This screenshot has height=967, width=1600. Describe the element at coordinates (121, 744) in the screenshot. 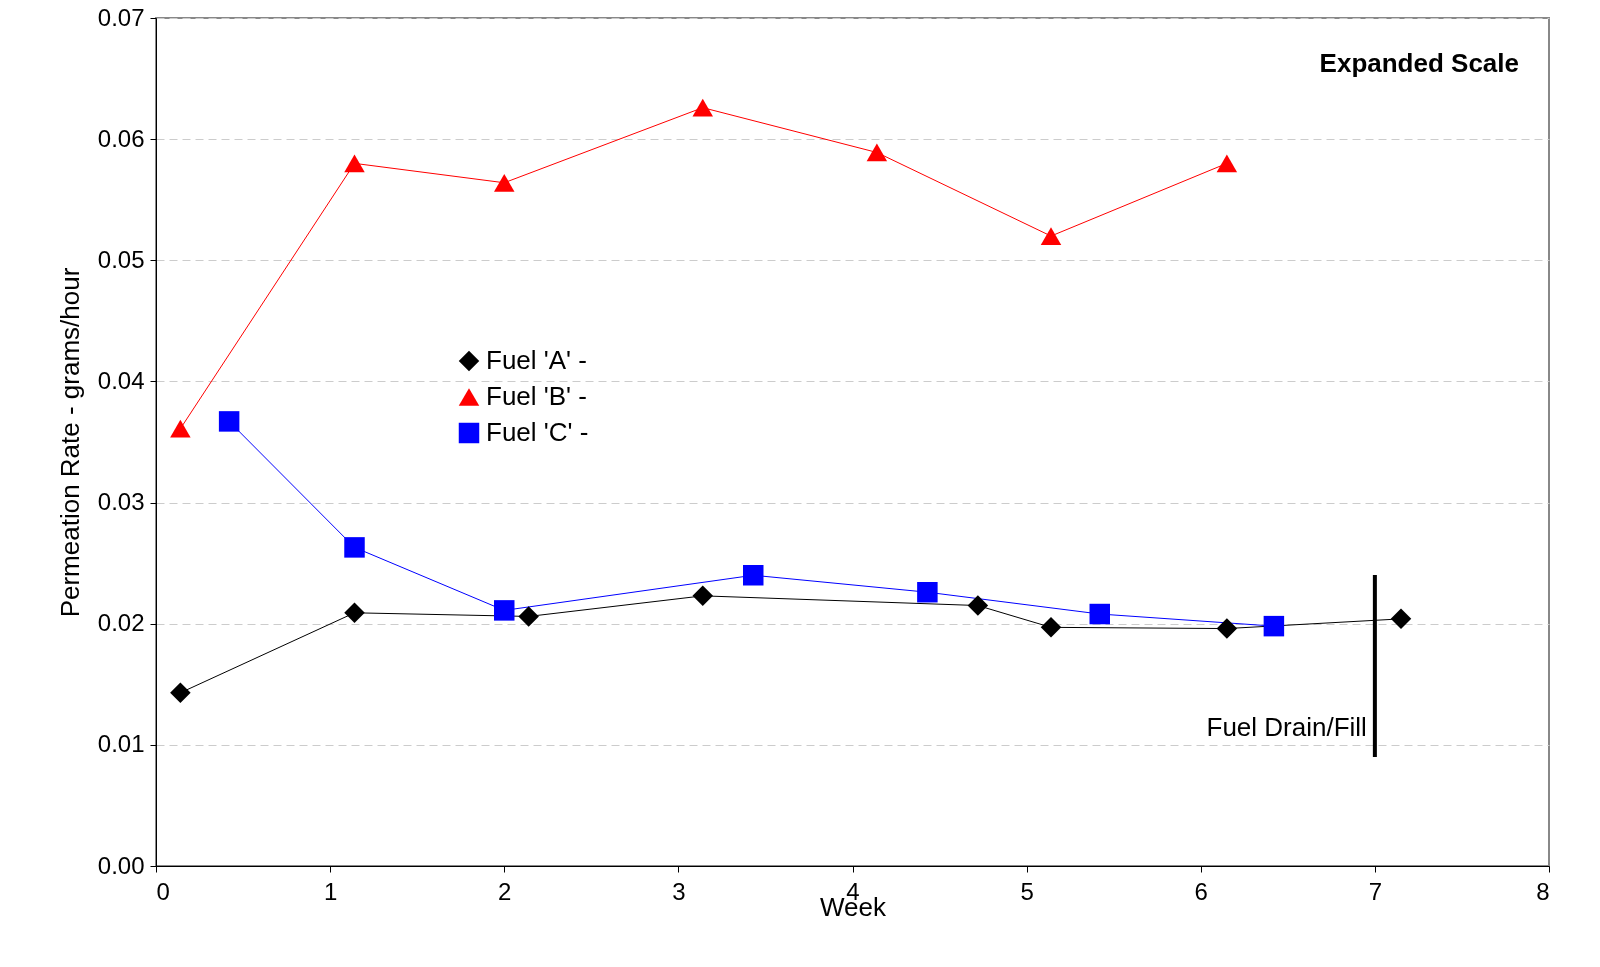

I see `y-tick-label: 0.01` at that location.